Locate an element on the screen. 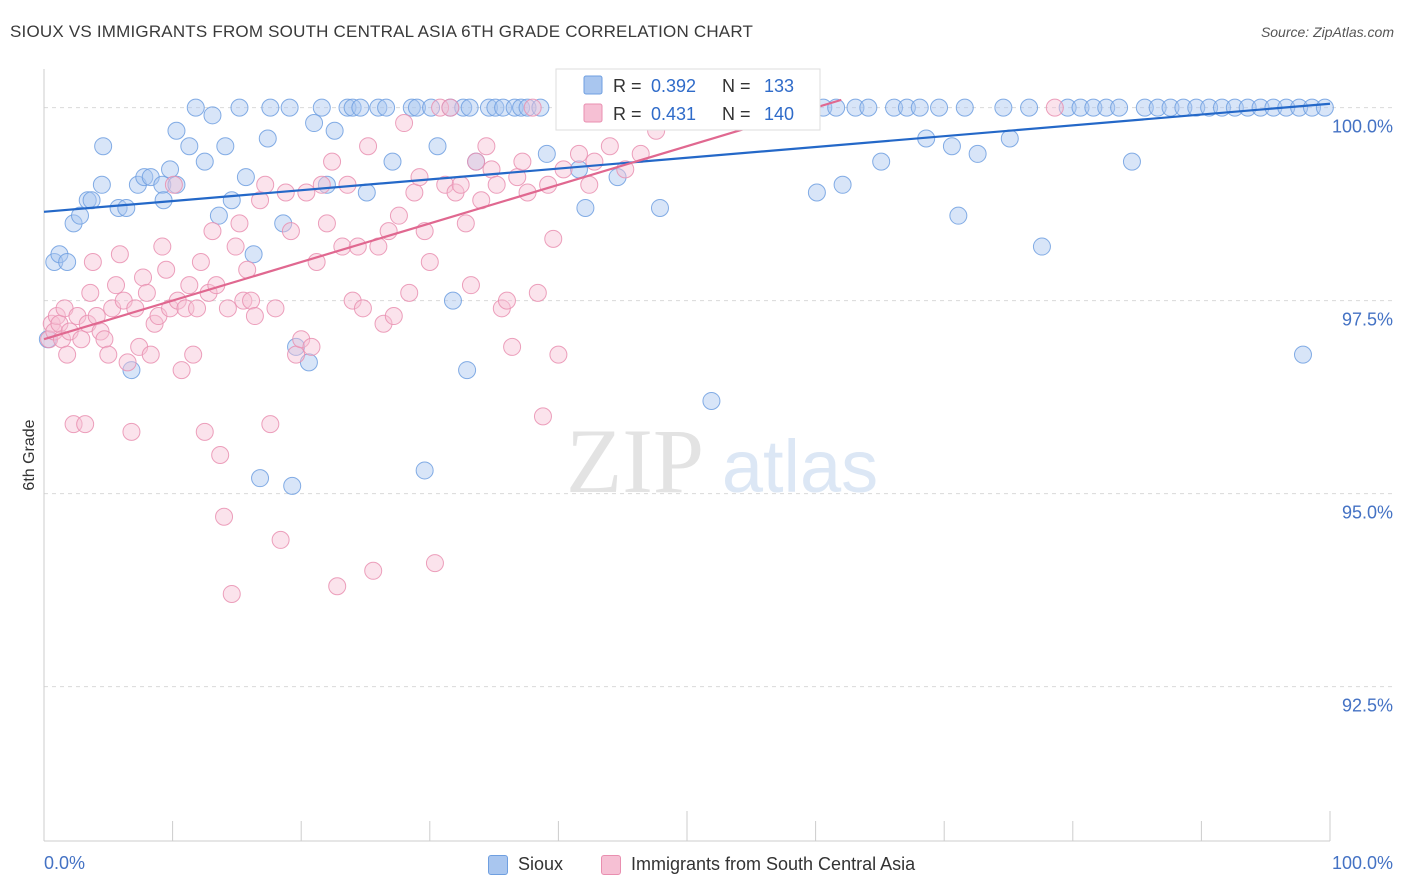  legend-n-value-sioux: 133 is located at coordinates (779, 86).